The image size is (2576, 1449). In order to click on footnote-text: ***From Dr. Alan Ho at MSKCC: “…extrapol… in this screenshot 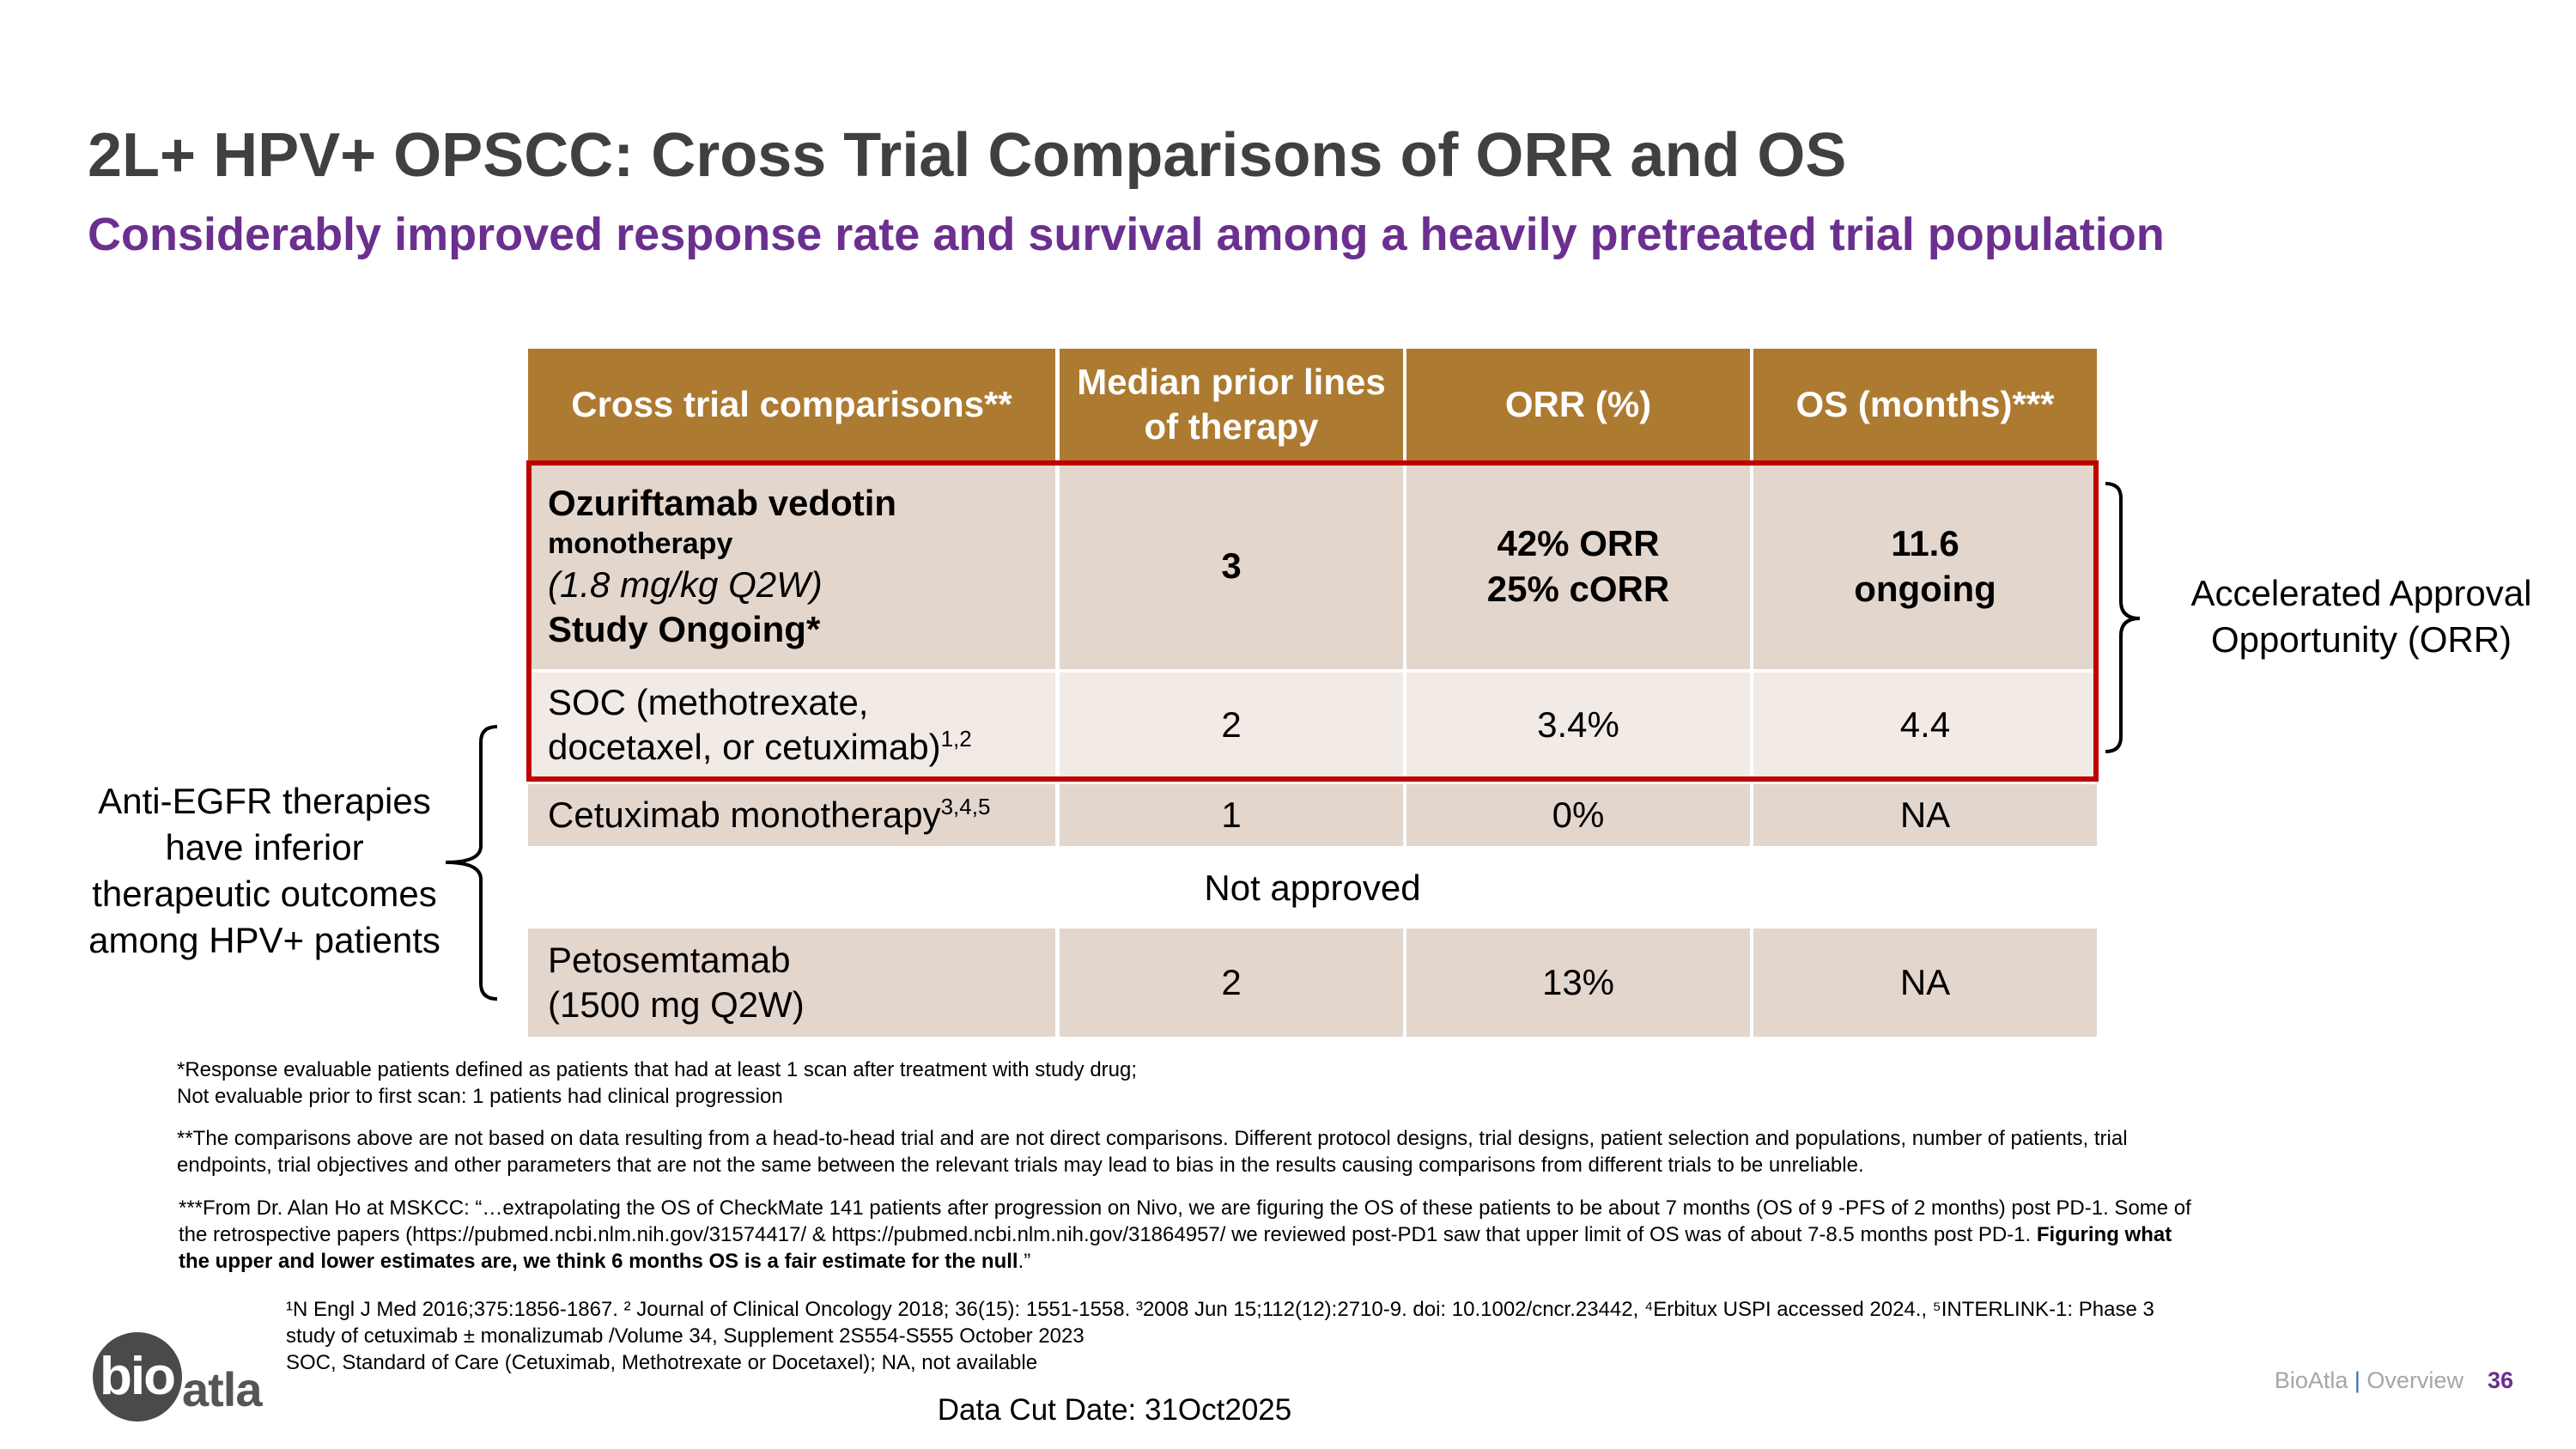, I will do `click(1185, 1221)`.